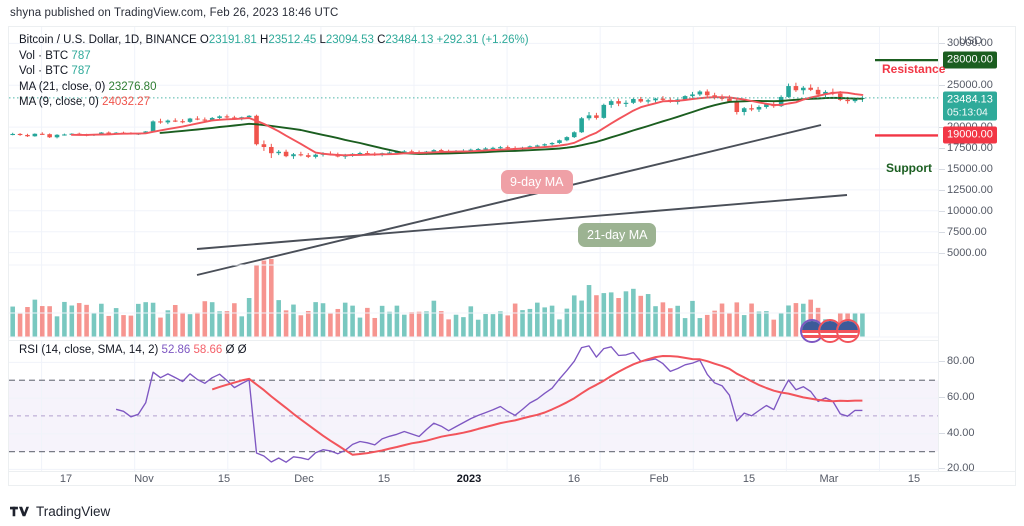  What do you see at coordinates (62, 86) in the screenshot?
I see `ma21-label: MA (21, close, 0)` at bounding box center [62, 86].